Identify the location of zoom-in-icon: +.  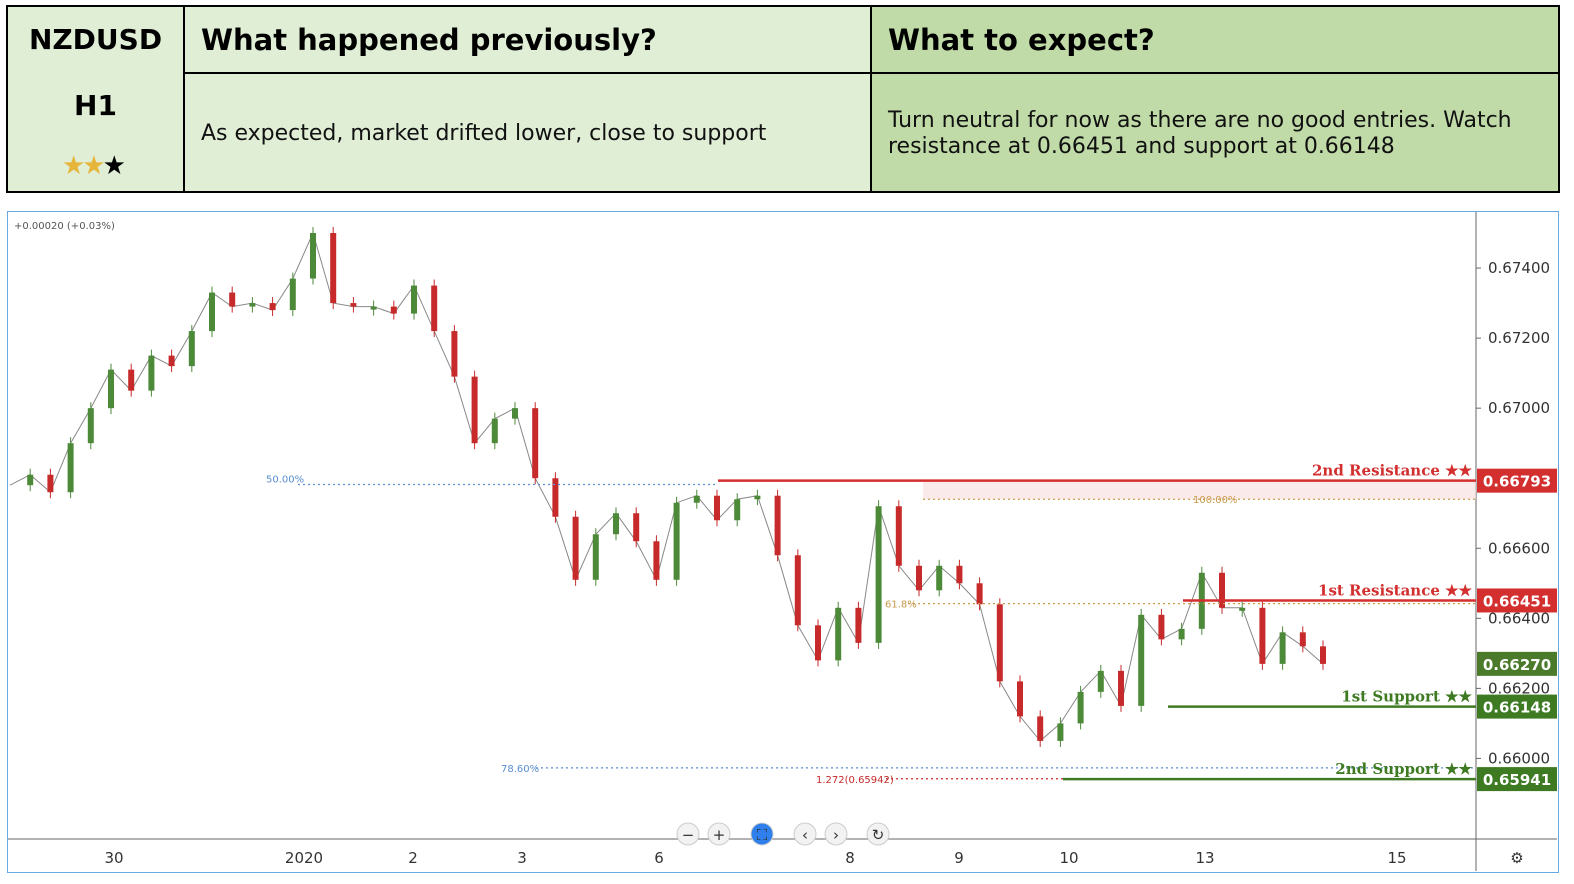
(719, 835).